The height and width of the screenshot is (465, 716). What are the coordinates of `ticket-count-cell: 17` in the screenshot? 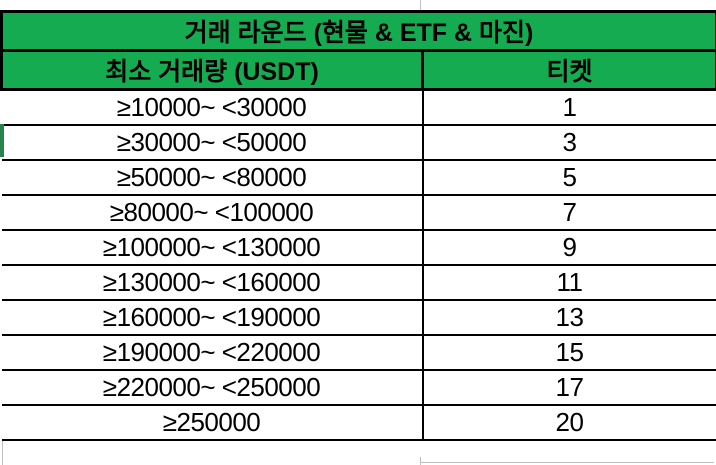 It's located at (568, 387).